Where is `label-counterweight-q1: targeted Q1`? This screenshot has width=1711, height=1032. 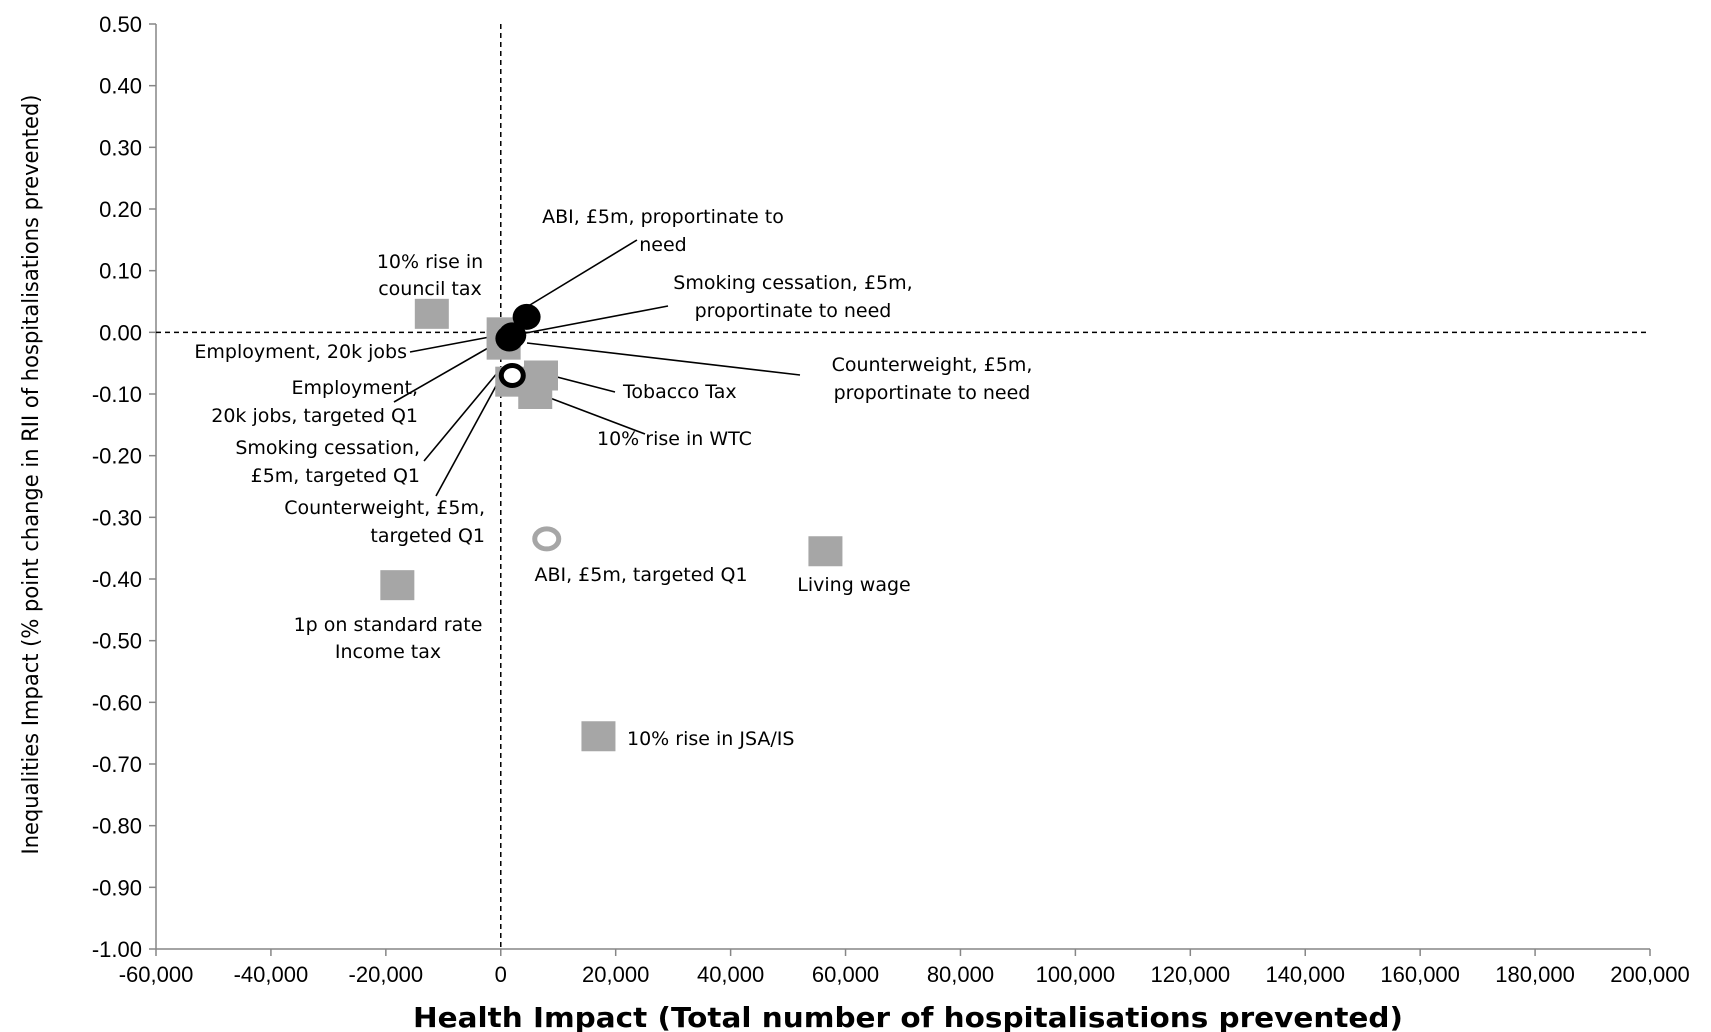 label-counterweight-q1: targeted Q1 is located at coordinates (427, 536).